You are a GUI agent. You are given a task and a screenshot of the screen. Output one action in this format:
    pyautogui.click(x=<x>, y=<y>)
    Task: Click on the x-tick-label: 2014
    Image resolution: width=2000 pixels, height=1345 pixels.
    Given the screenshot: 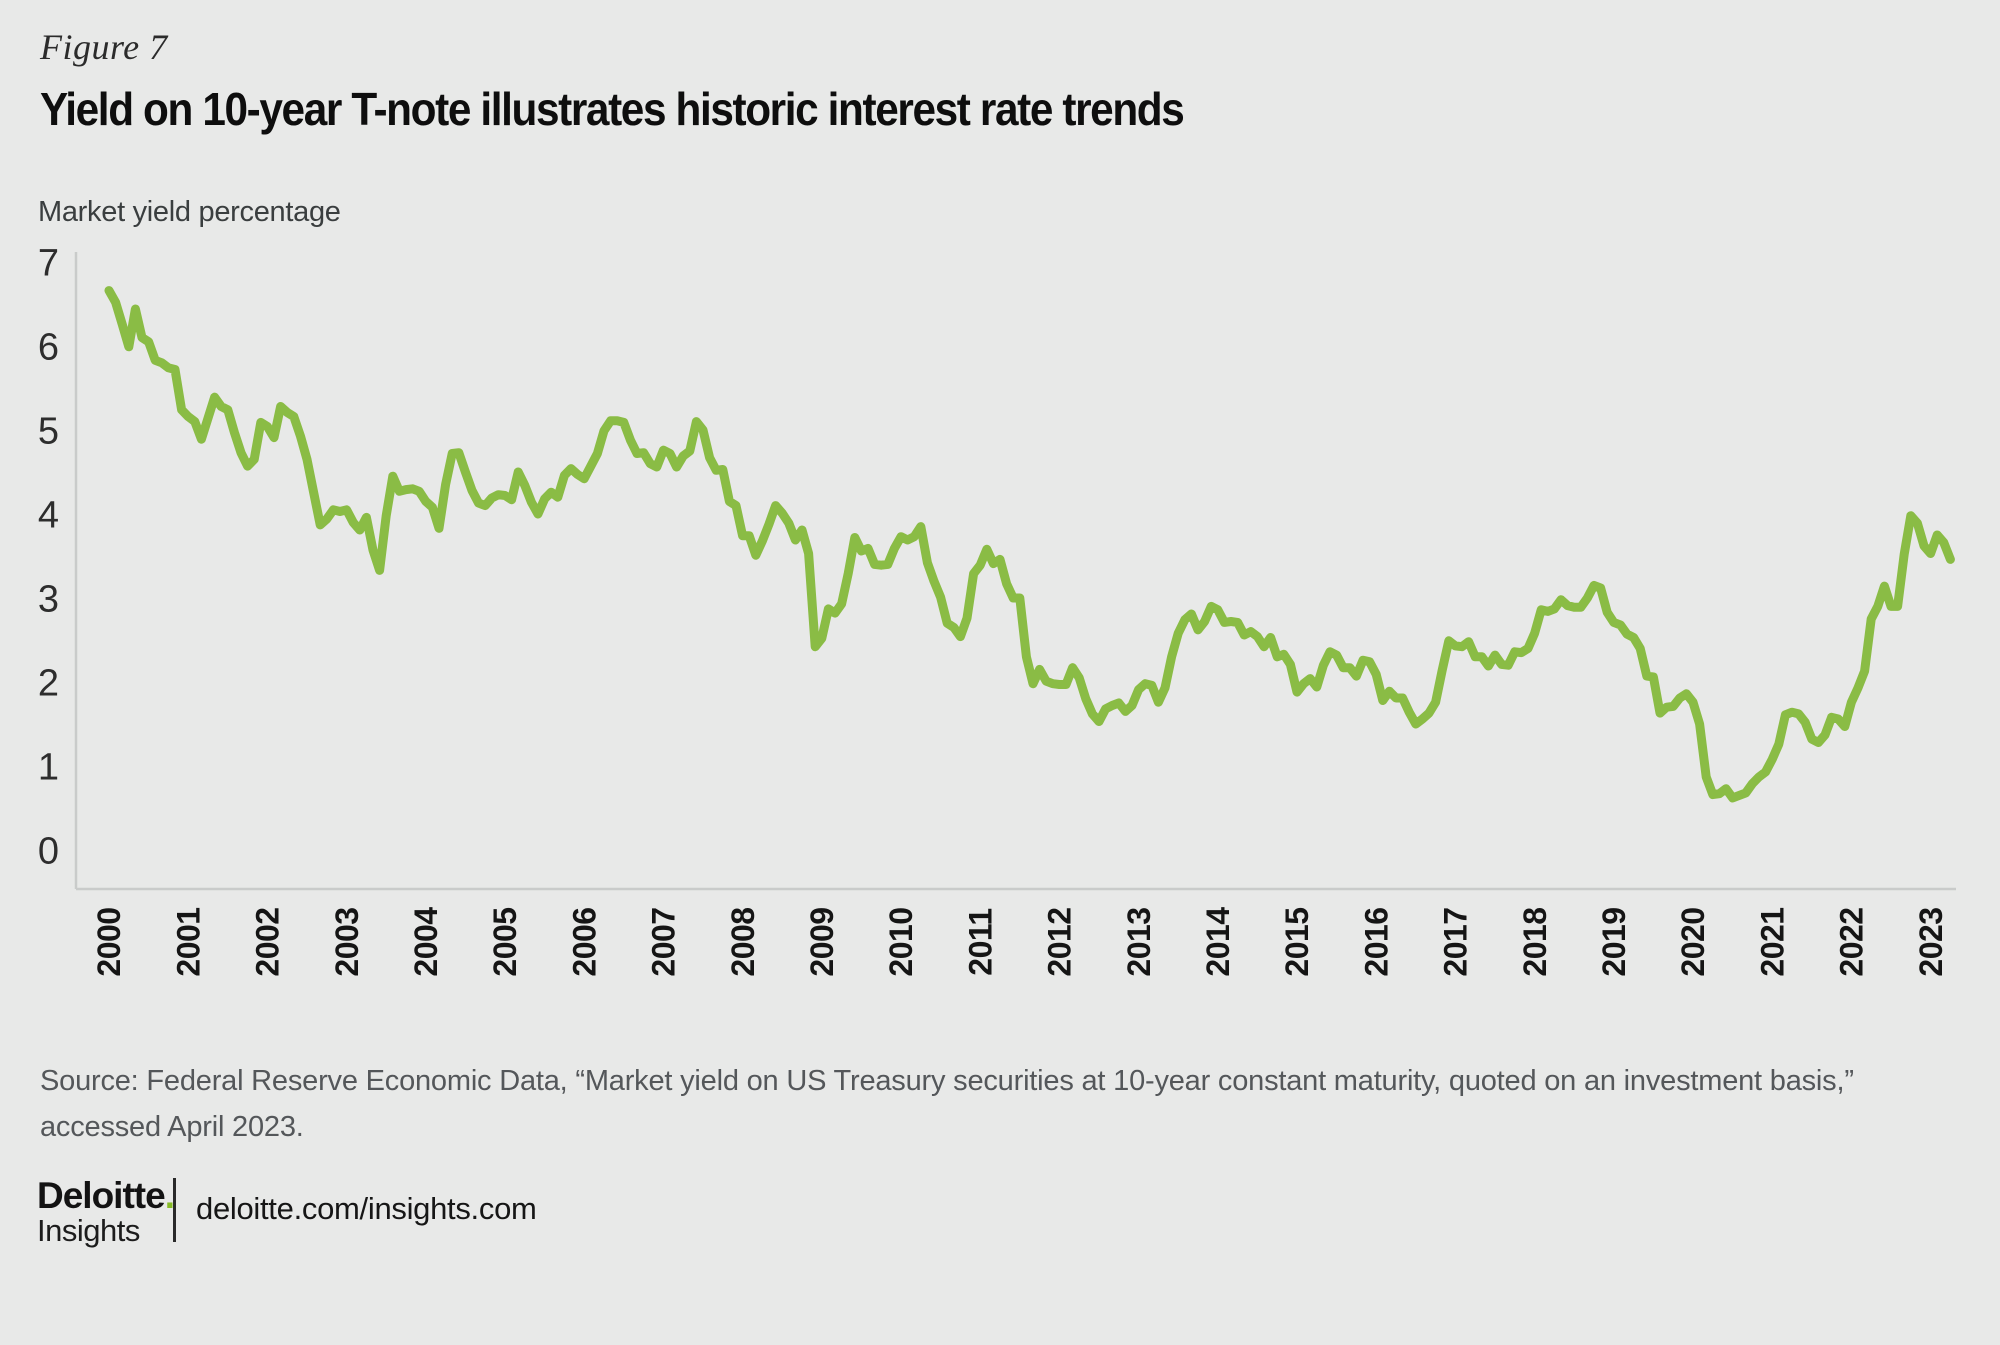 What is the action you would take?
    pyautogui.click(x=1218, y=942)
    